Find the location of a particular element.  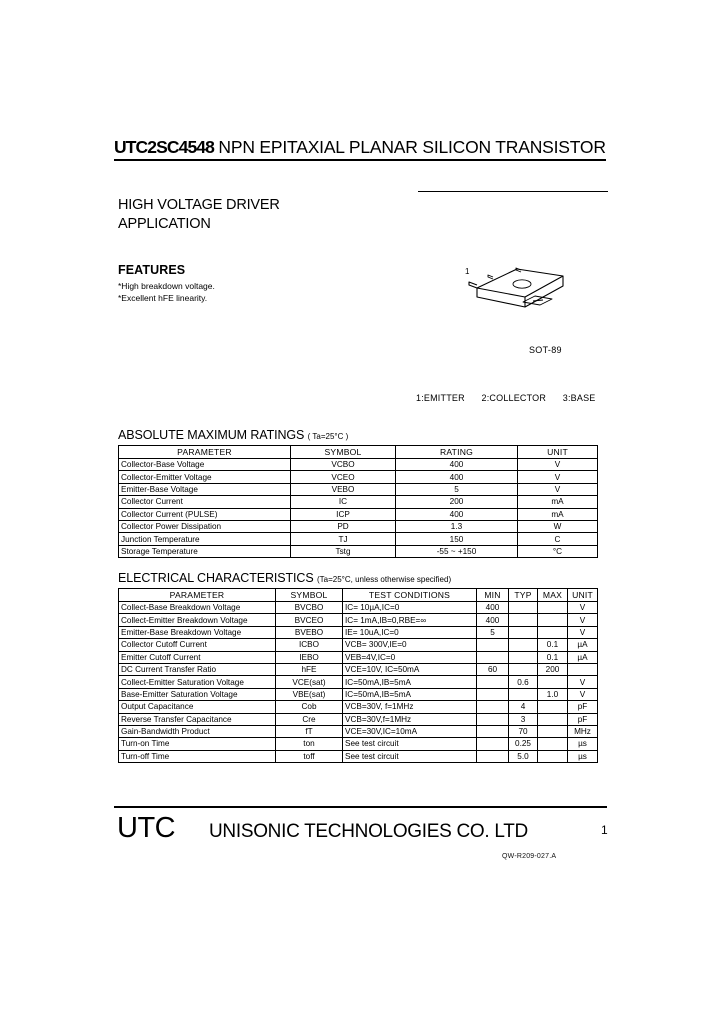

table-cell: VBE(sat) is located at coordinates (309, 694).